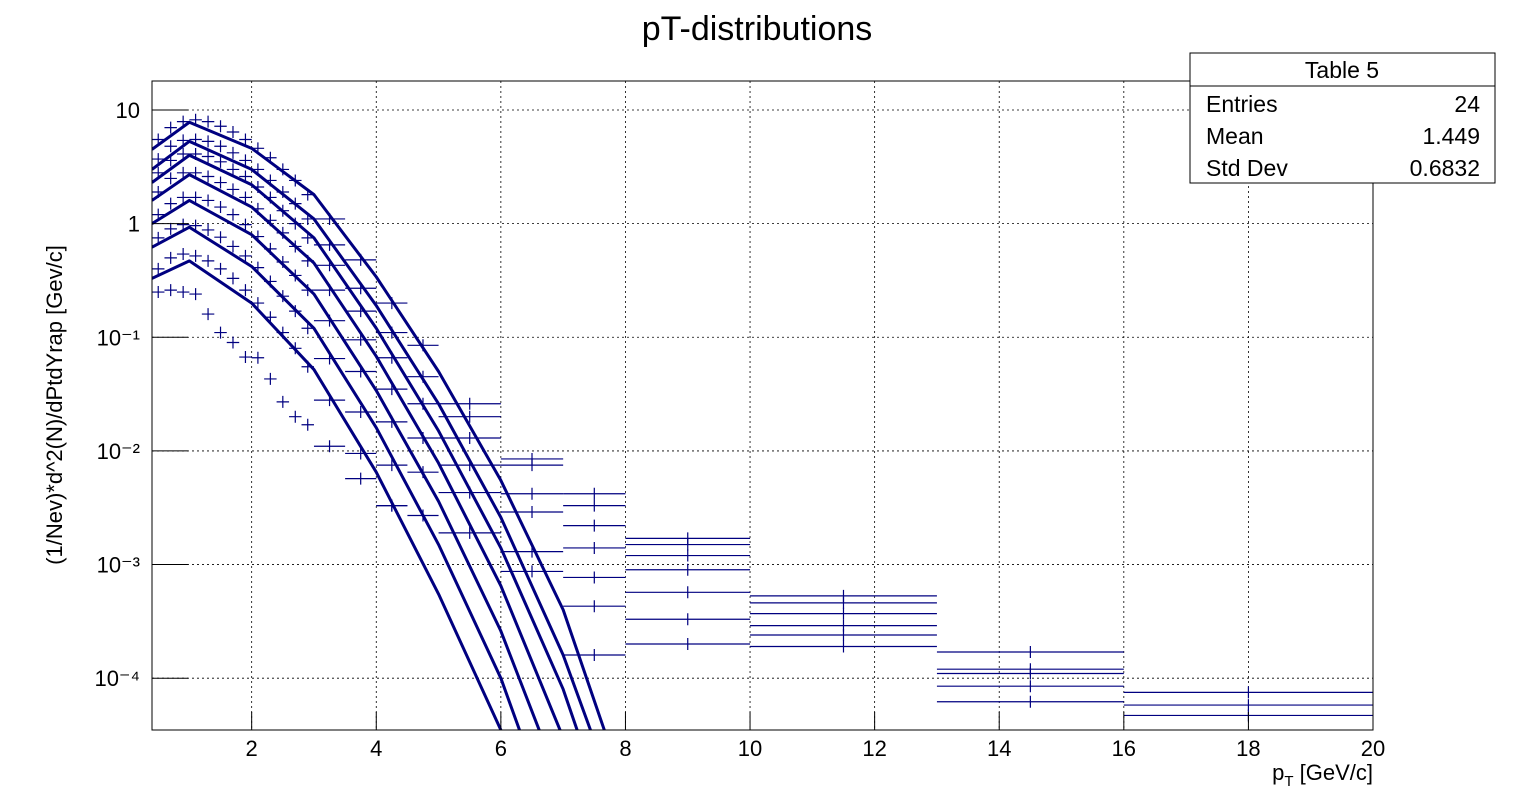 The width and height of the screenshot is (1526, 812). I want to click on y-axis-label: (1/Nev)*d^2(N)/dPtdYrap [Gev/c], so click(54, 405).